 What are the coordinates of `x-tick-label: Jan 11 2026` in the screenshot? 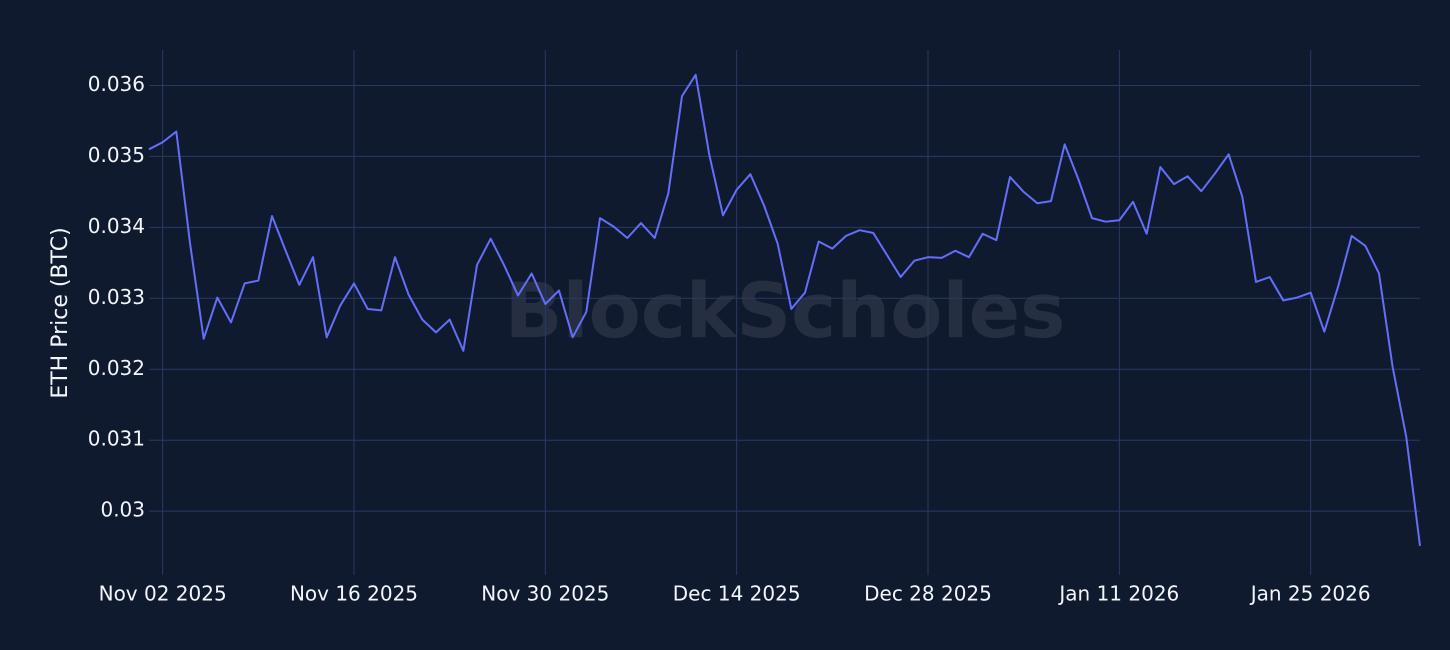 It's located at (1118, 594).